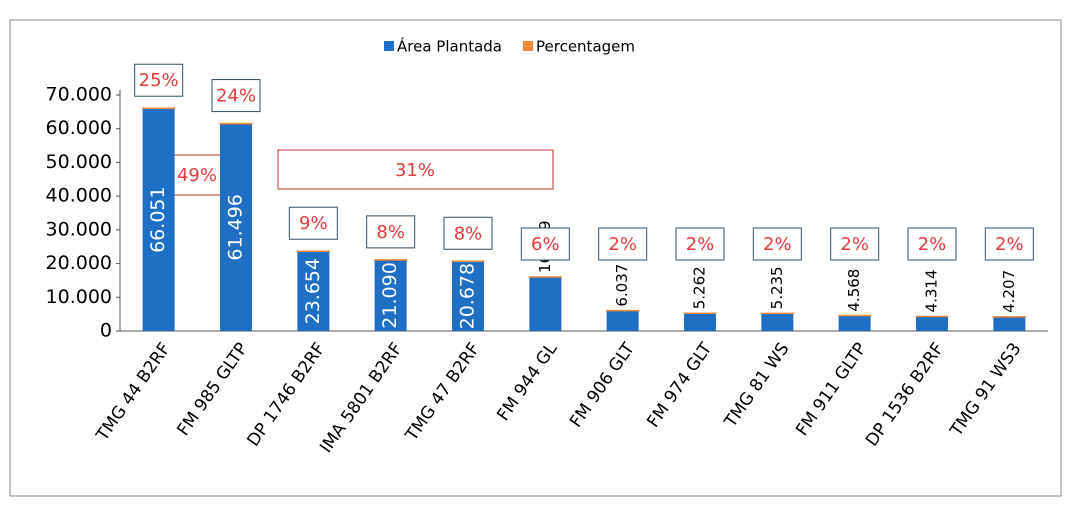 This screenshot has height=505, width=1067. Describe the element at coordinates (415, 170) in the screenshot. I see `annotation: 31%` at that location.